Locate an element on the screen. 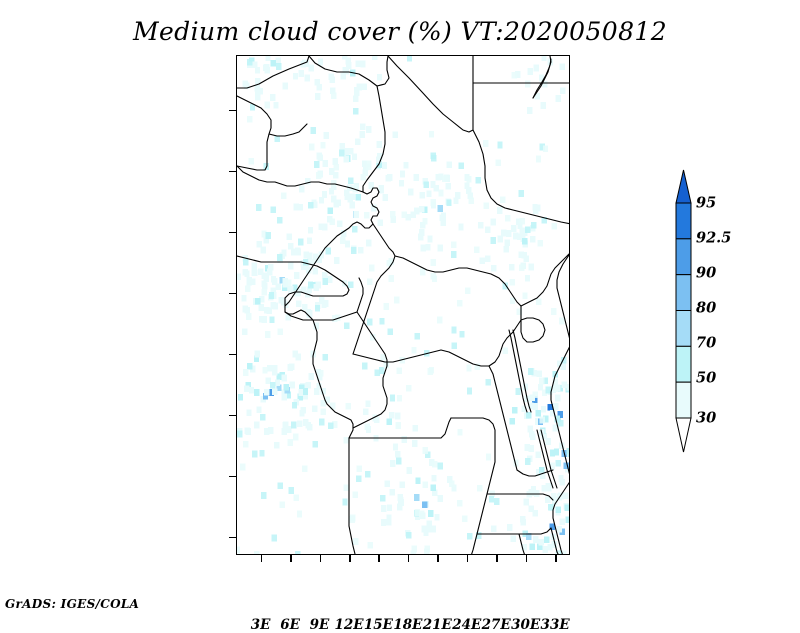 Image resolution: width=800 pixels, height=633 pixels. x-axis-label: 27E is located at coordinates (496, 625).